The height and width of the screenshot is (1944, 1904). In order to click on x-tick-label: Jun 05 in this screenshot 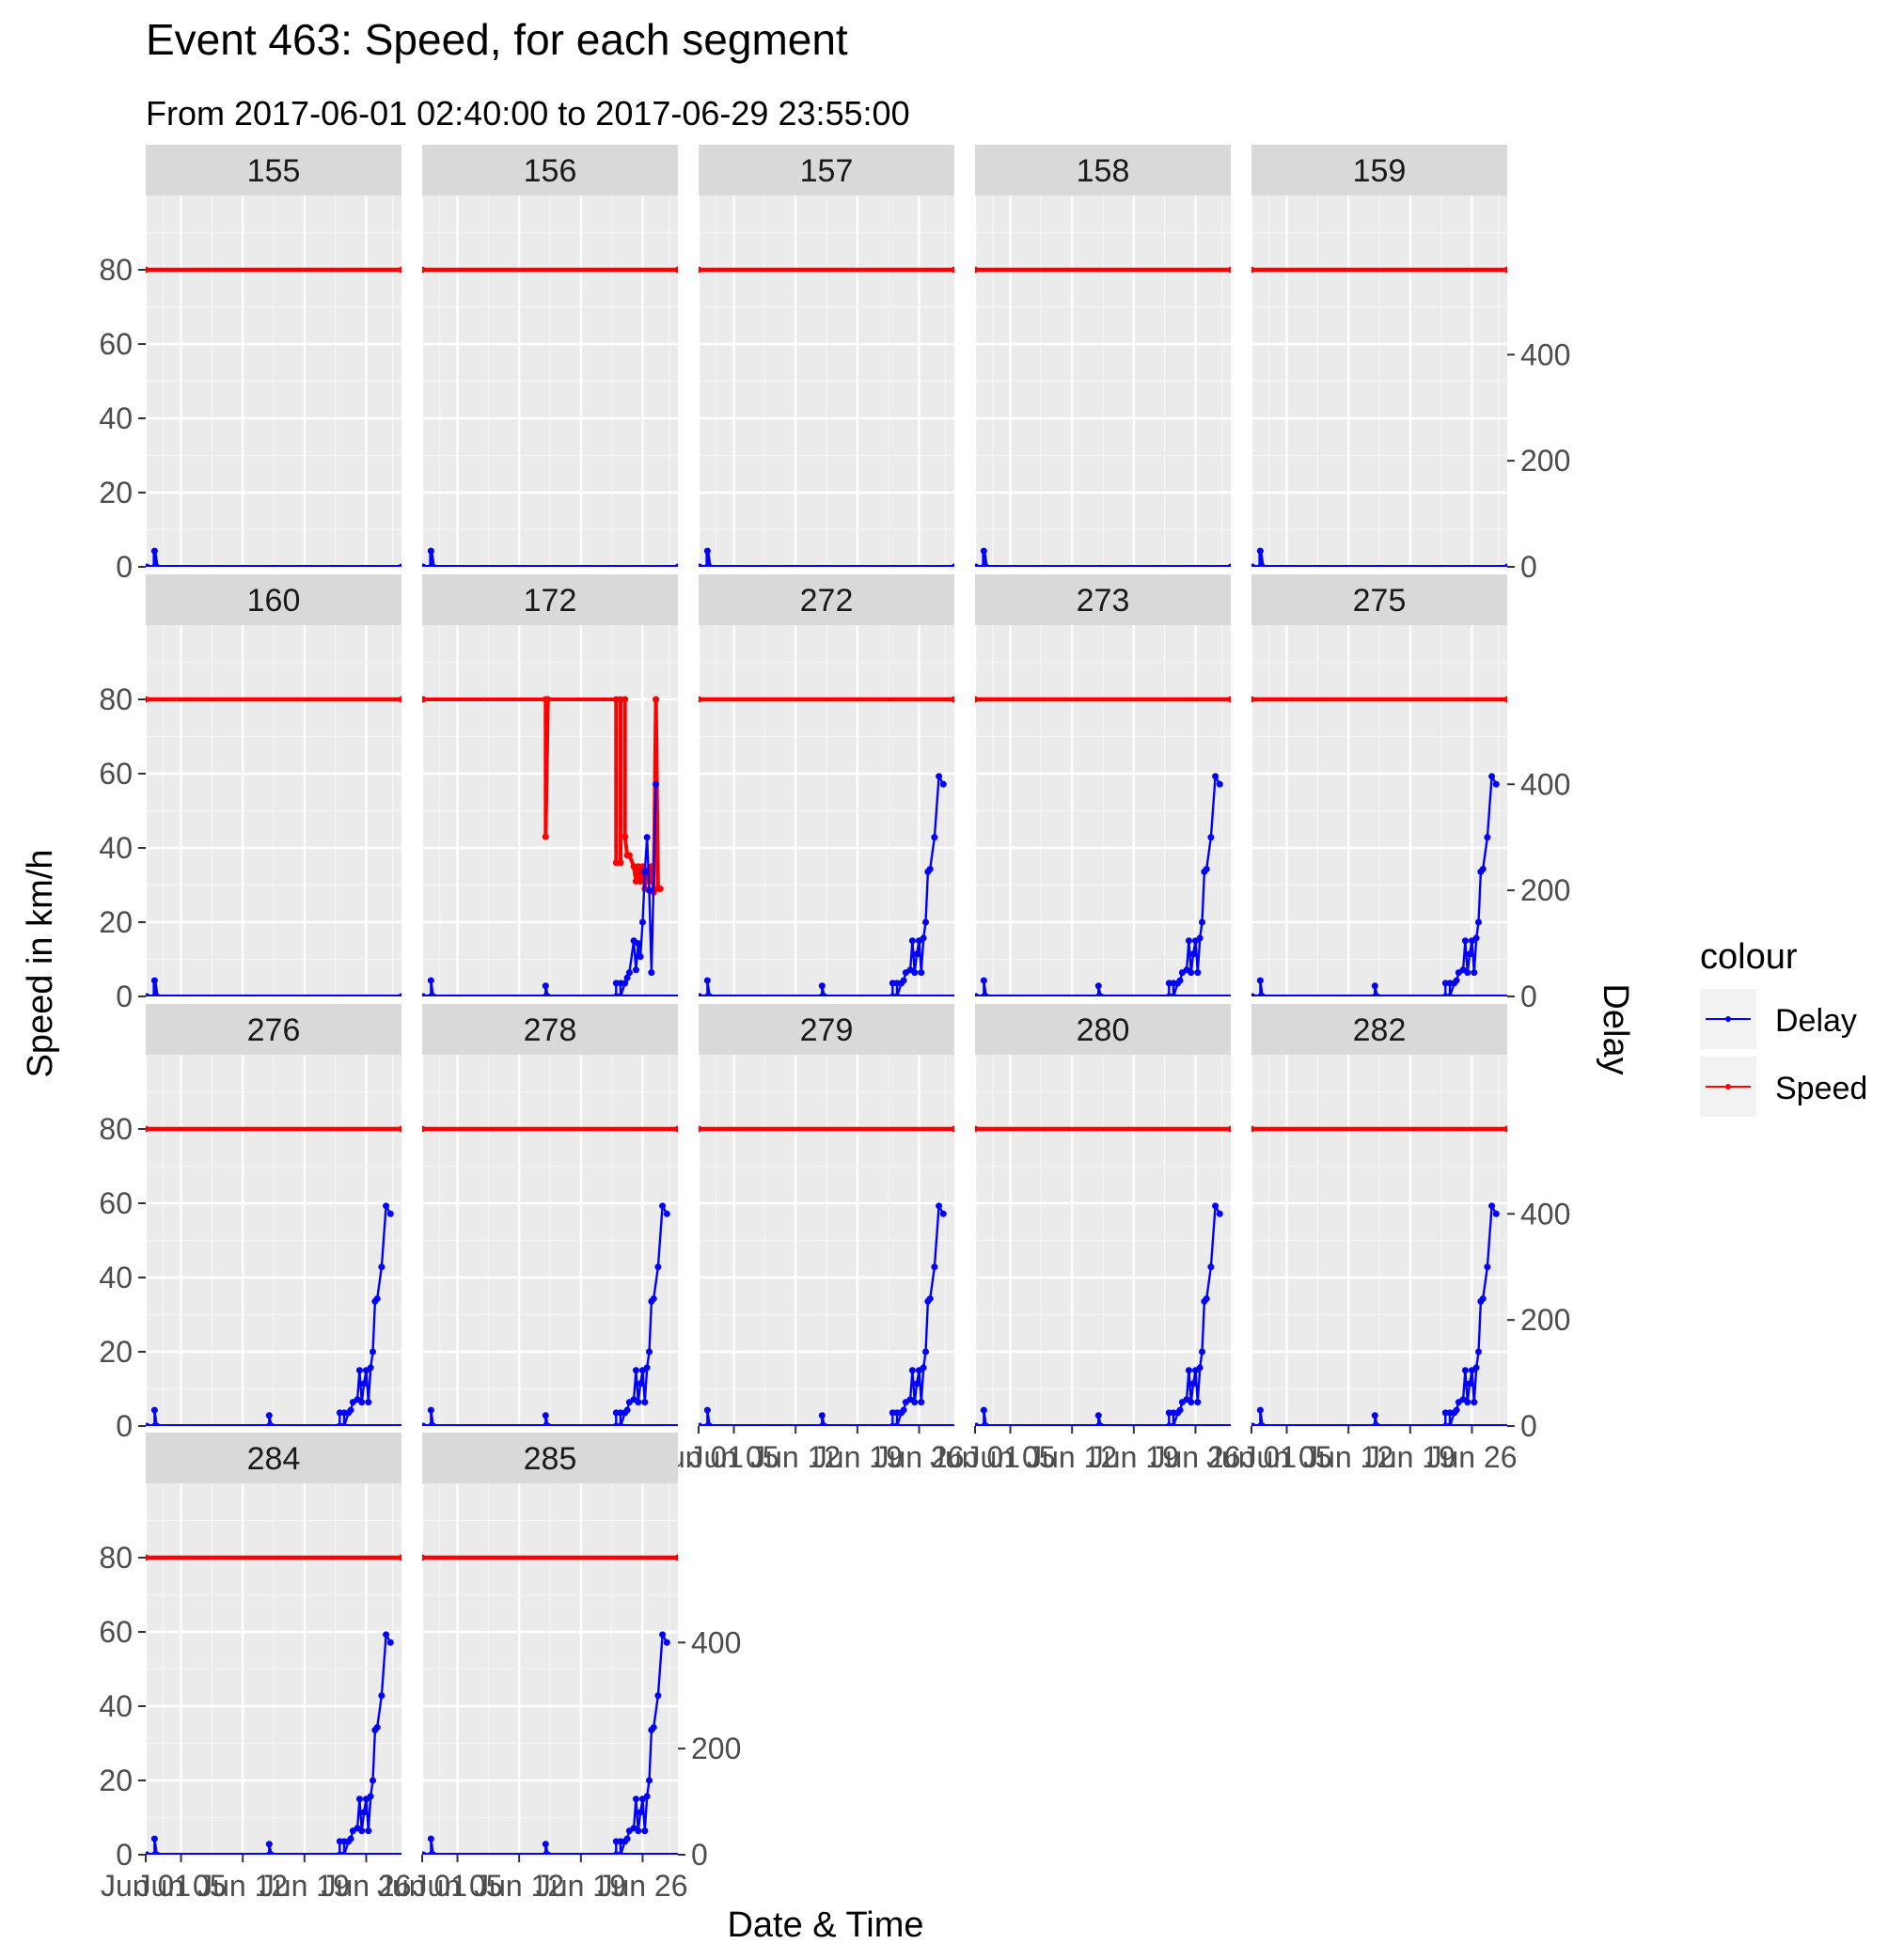, I will do `click(733, 1457)`.